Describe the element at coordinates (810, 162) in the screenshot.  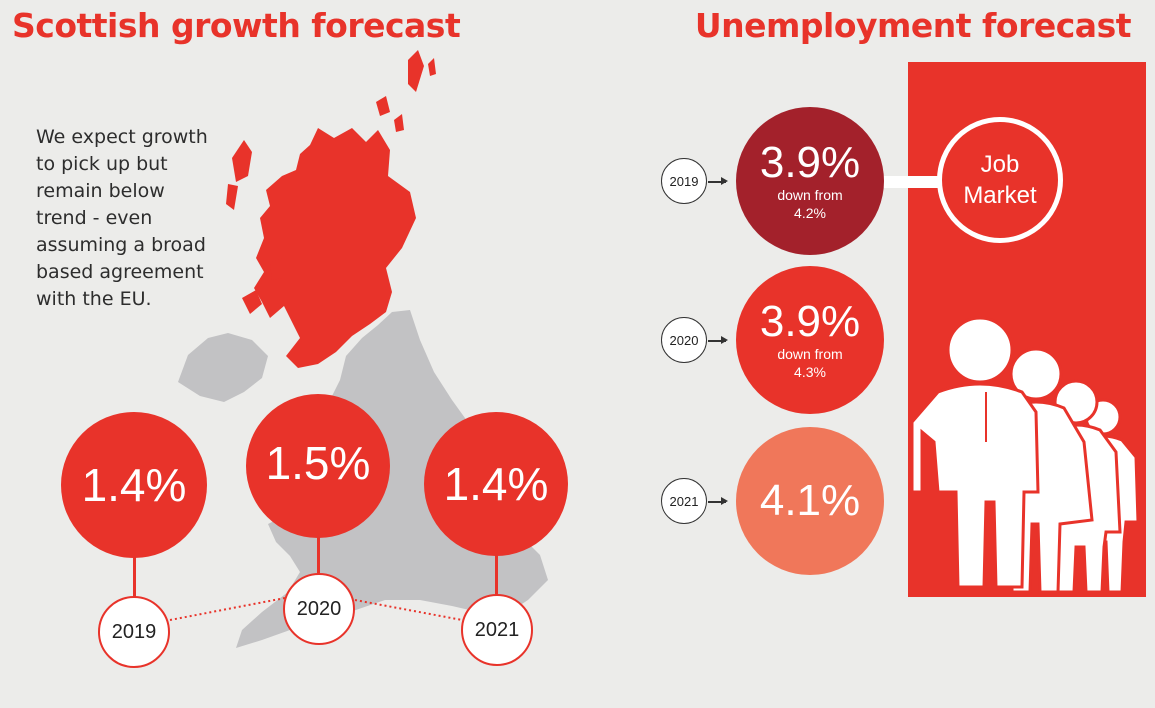
I see `unemployment-rate-2019: 3.9%` at that location.